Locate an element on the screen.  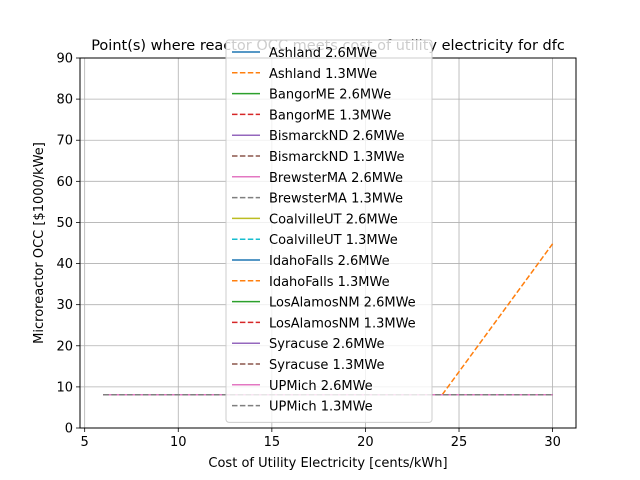
y-tick-label: 30 is located at coordinates (64, 305).